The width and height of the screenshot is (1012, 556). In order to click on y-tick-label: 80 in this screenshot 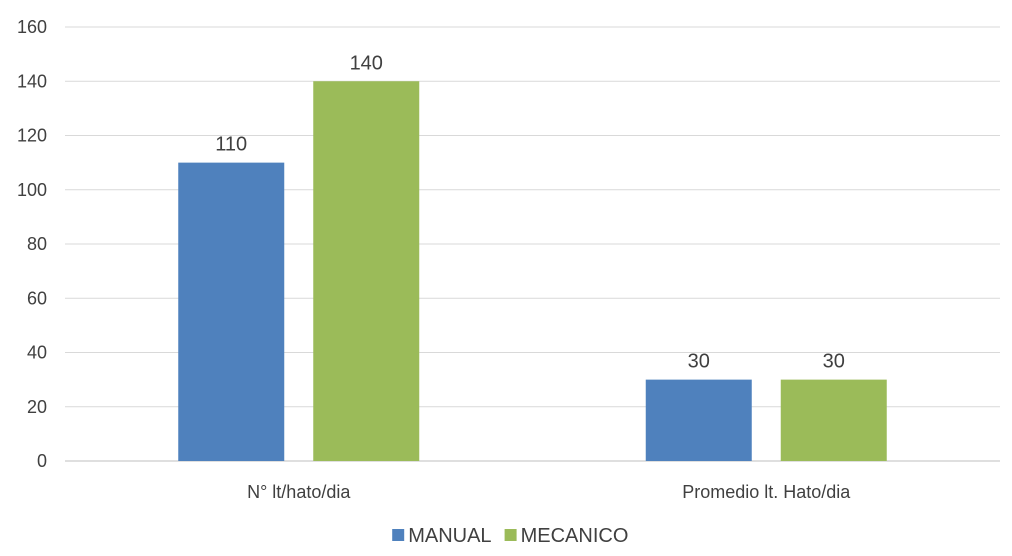, I will do `click(37, 244)`.